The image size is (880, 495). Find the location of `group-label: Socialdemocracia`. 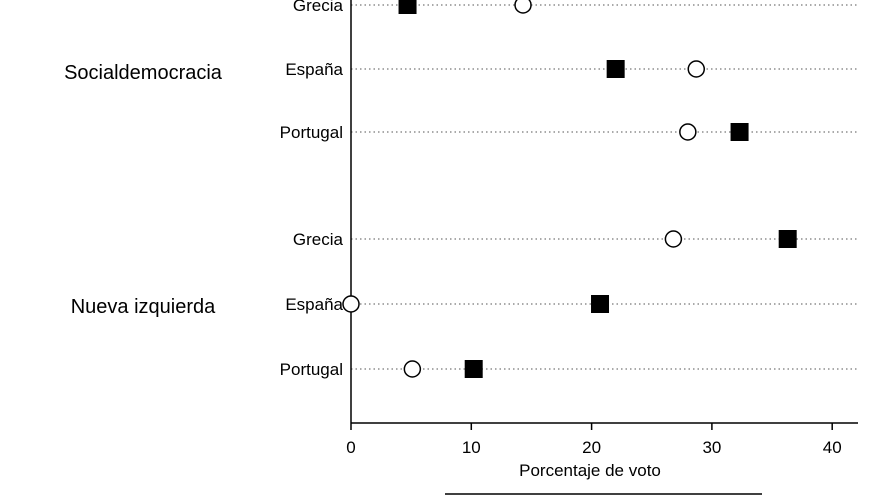

group-label: Socialdemocracia is located at coordinates (143, 73).